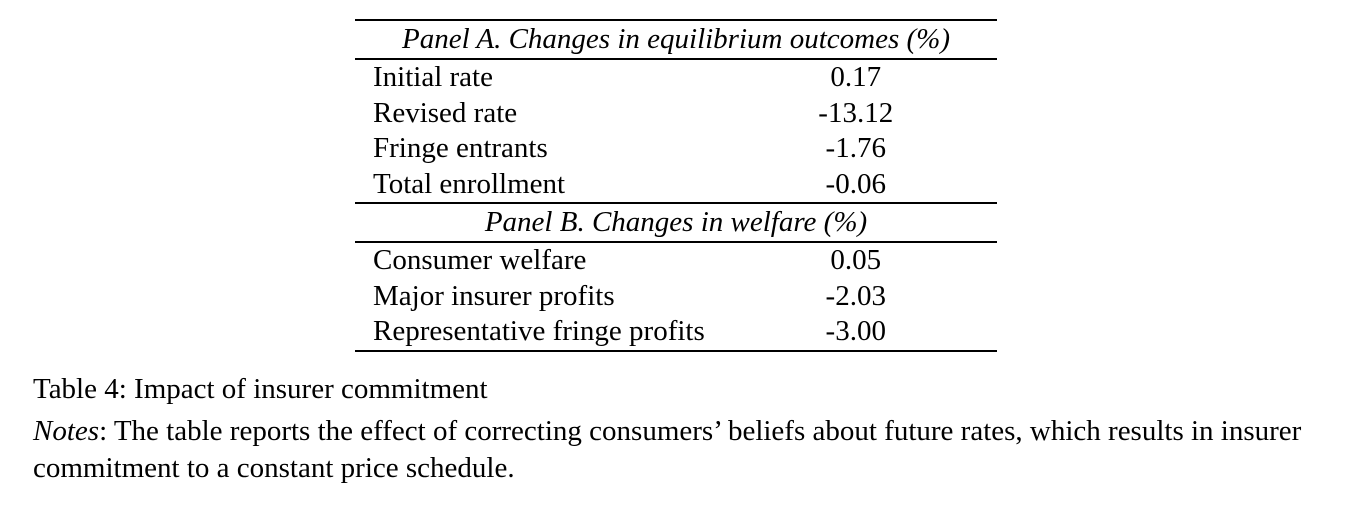 The width and height of the screenshot is (1350, 506). I want to click on row-value: -13.12, so click(856, 112).